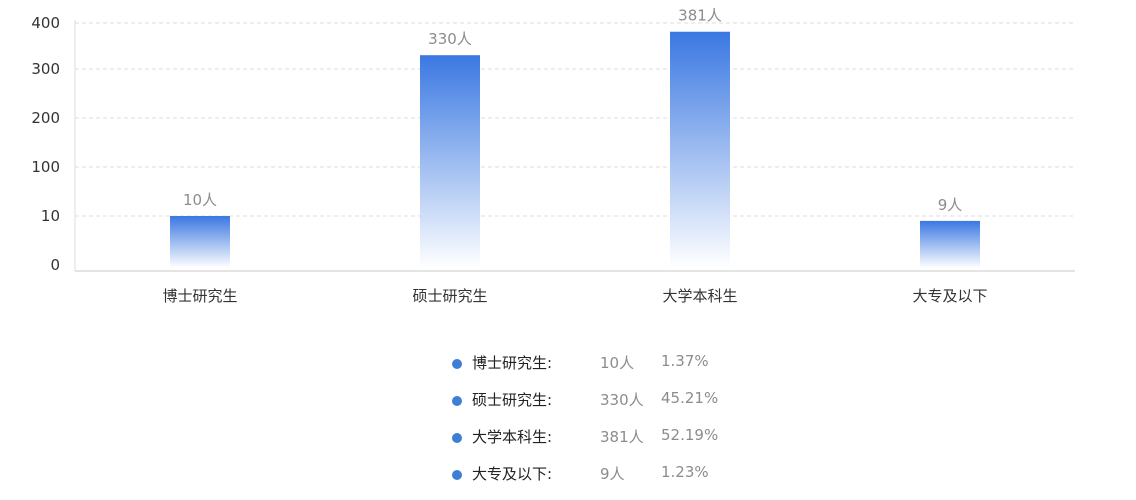  I want to click on y-tick-label: 400, so click(45, 23).